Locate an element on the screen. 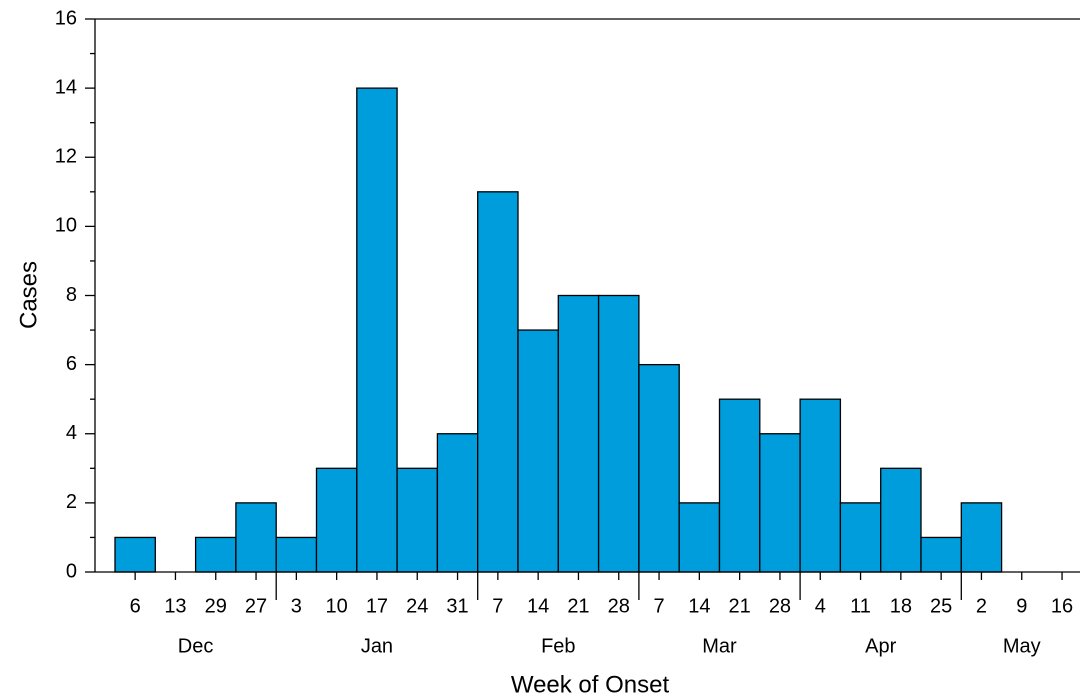  y-tick-label: 12 is located at coordinates (66, 157).